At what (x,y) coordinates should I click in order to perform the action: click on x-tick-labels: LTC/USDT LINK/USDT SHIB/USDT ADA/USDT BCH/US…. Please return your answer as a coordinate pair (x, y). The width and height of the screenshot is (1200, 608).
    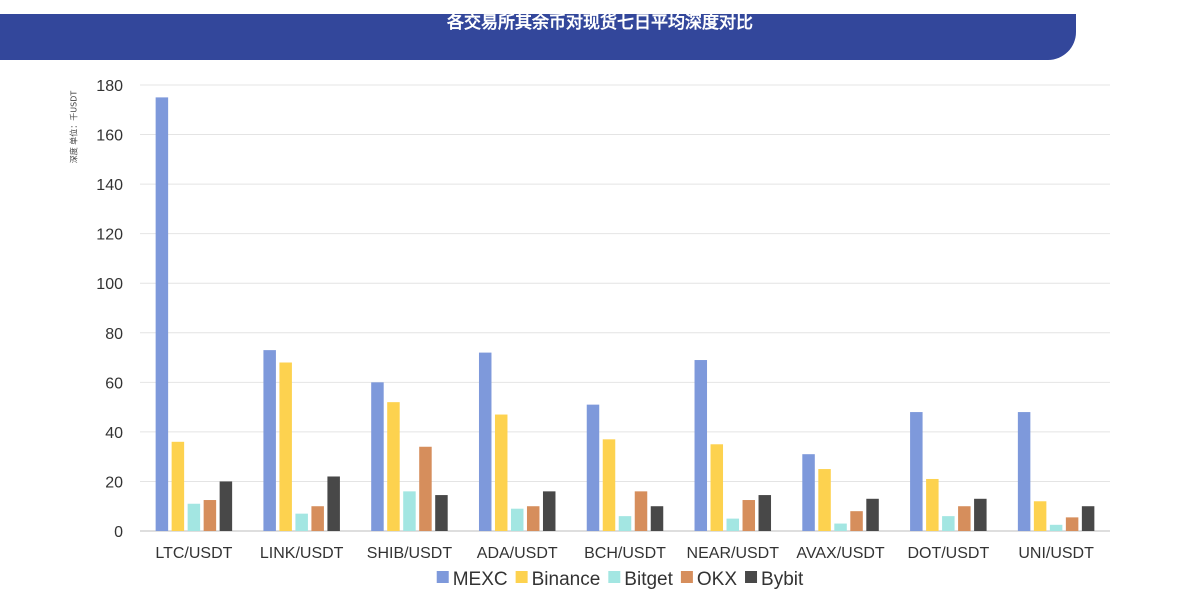
    Looking at the image, I should click on (624, 553).